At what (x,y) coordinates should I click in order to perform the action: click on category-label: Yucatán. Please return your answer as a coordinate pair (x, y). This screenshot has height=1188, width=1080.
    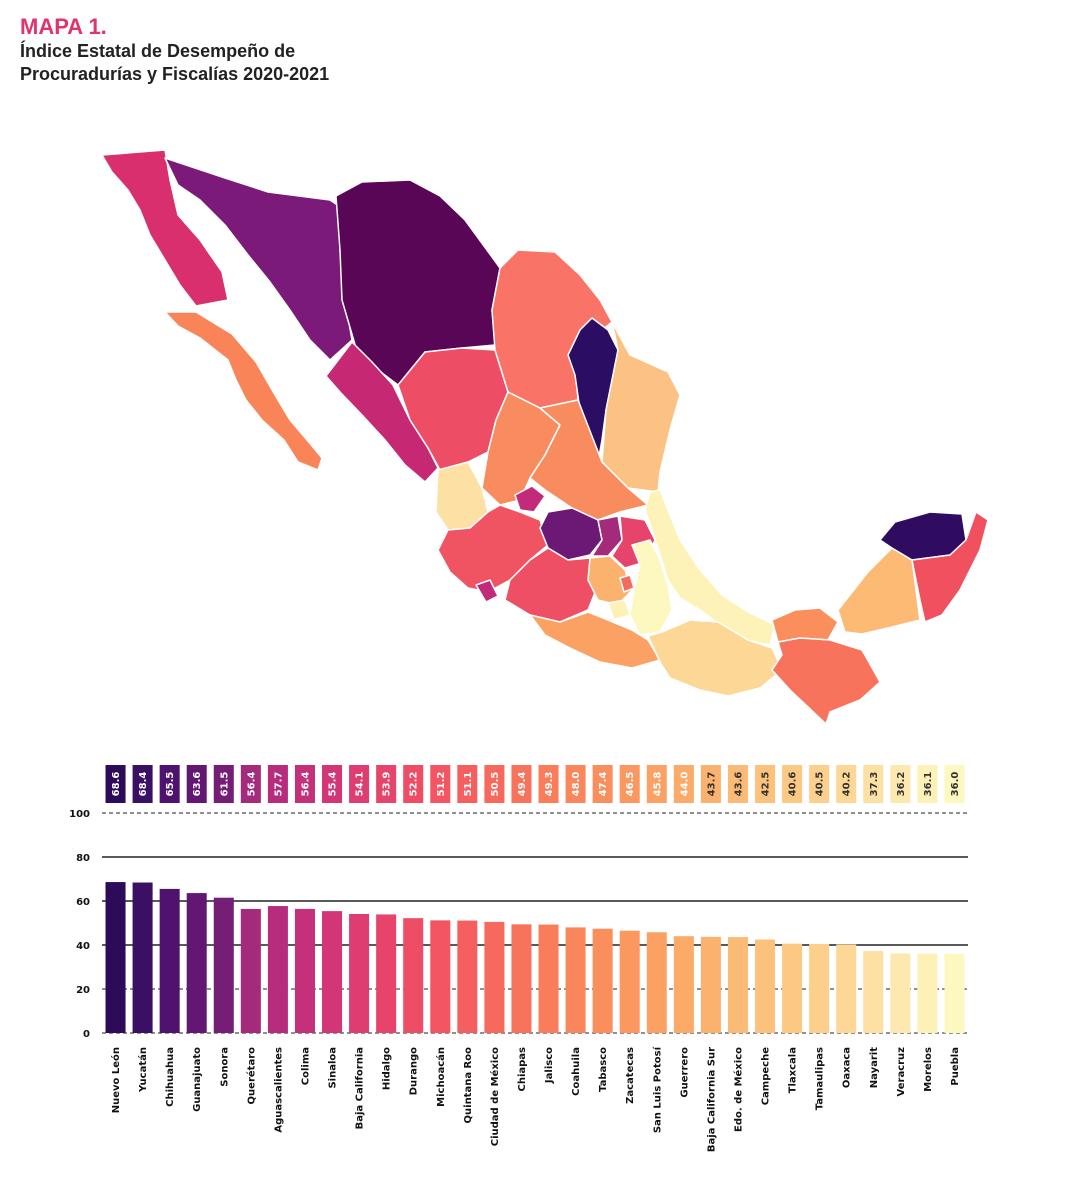
    Looking at the image, I should click on (143, 1070).